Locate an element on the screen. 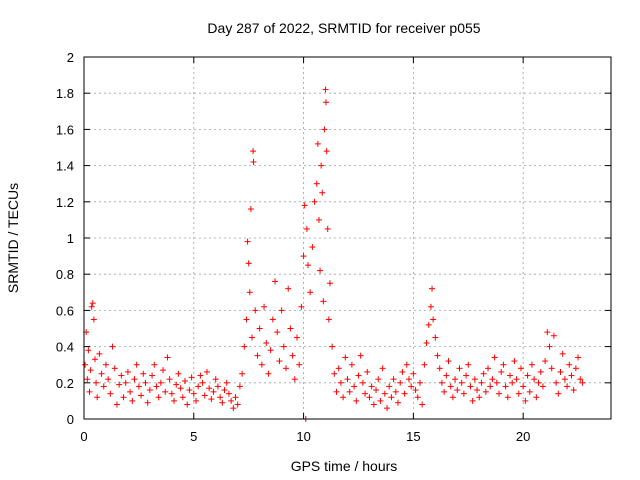 This screenshot has width=640, height=480. x-tick-label: 10 is located at coordinates (303, 436).